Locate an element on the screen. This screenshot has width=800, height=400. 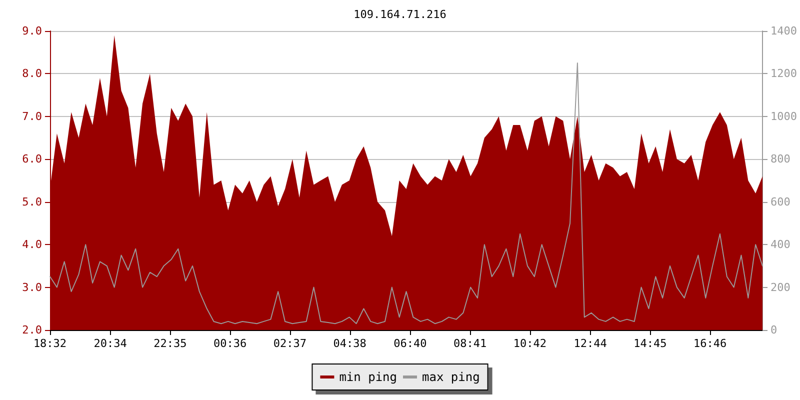
y2-tick-label: 400 is located at coordinates (780, 245).